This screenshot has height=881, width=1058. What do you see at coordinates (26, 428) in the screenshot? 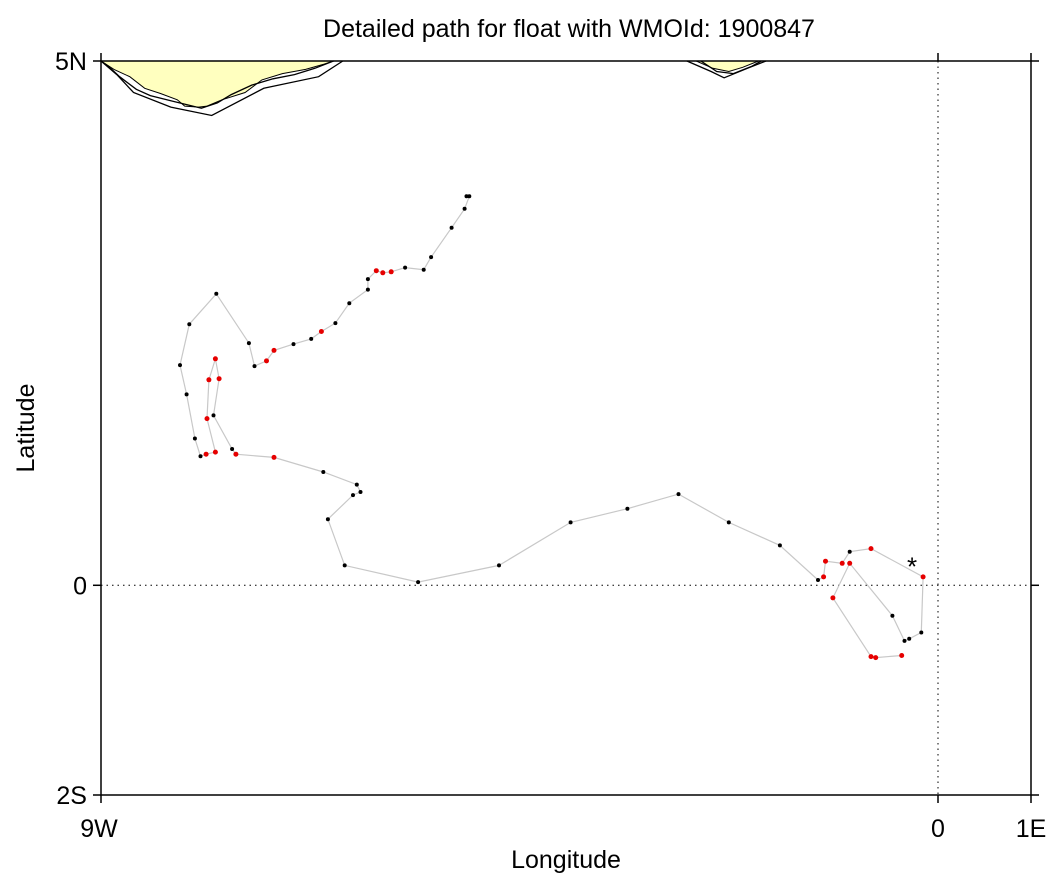
I see `y-axis-label: Latitude` at bounding box center [26, 428].